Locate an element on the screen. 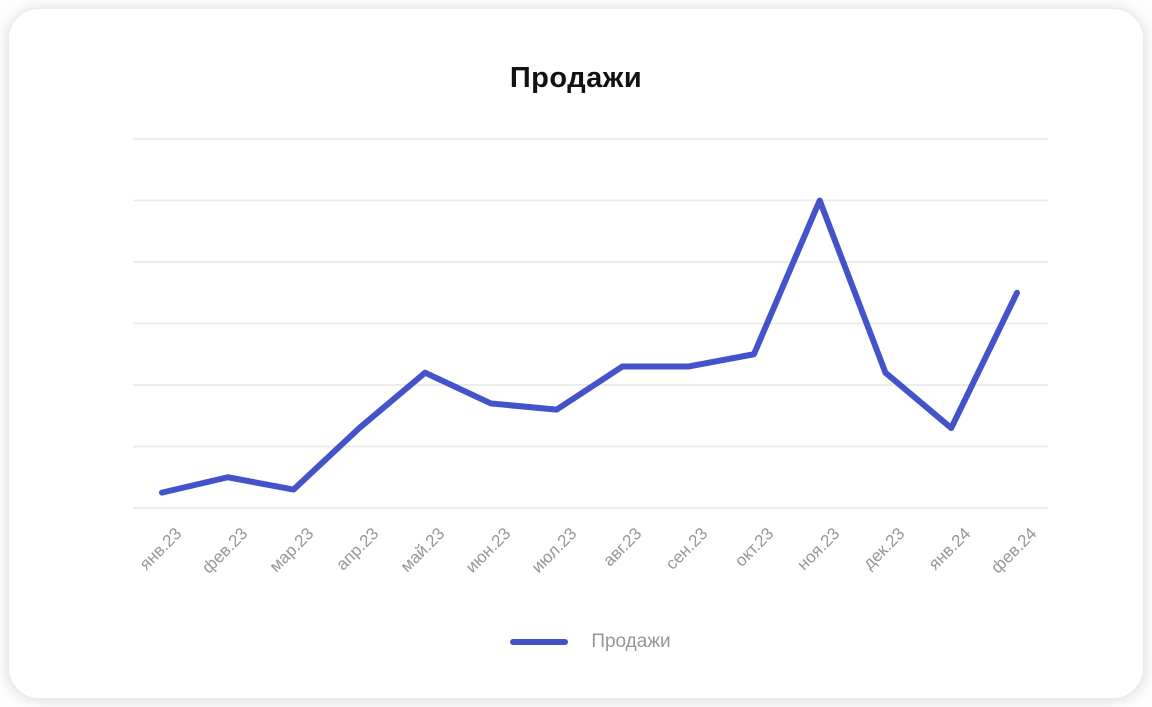 This screenshot has width=1152, height=707. x-axis-label: ноя.23 is located at coordinates (818, 549).